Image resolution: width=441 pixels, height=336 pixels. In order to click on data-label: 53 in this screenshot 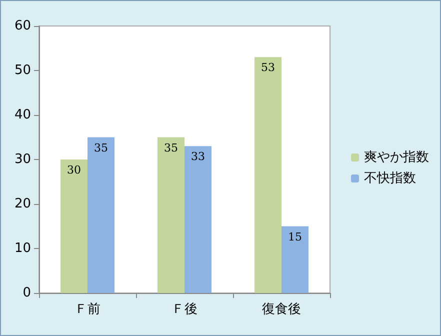, I will do `click(268, 67)`.